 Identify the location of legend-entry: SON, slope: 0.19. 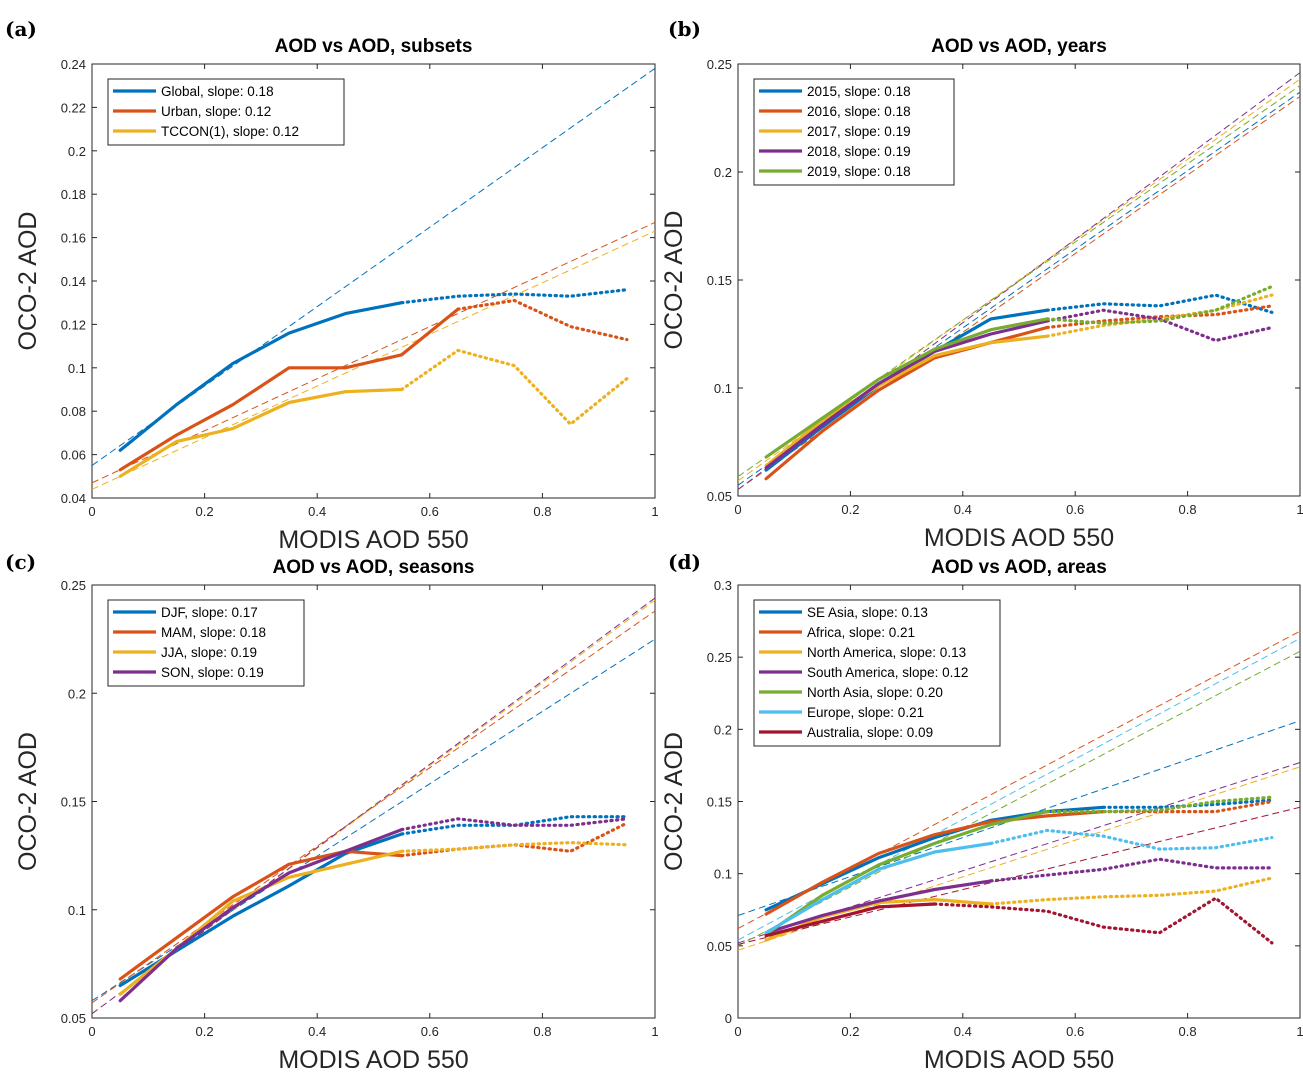
(212, 672).